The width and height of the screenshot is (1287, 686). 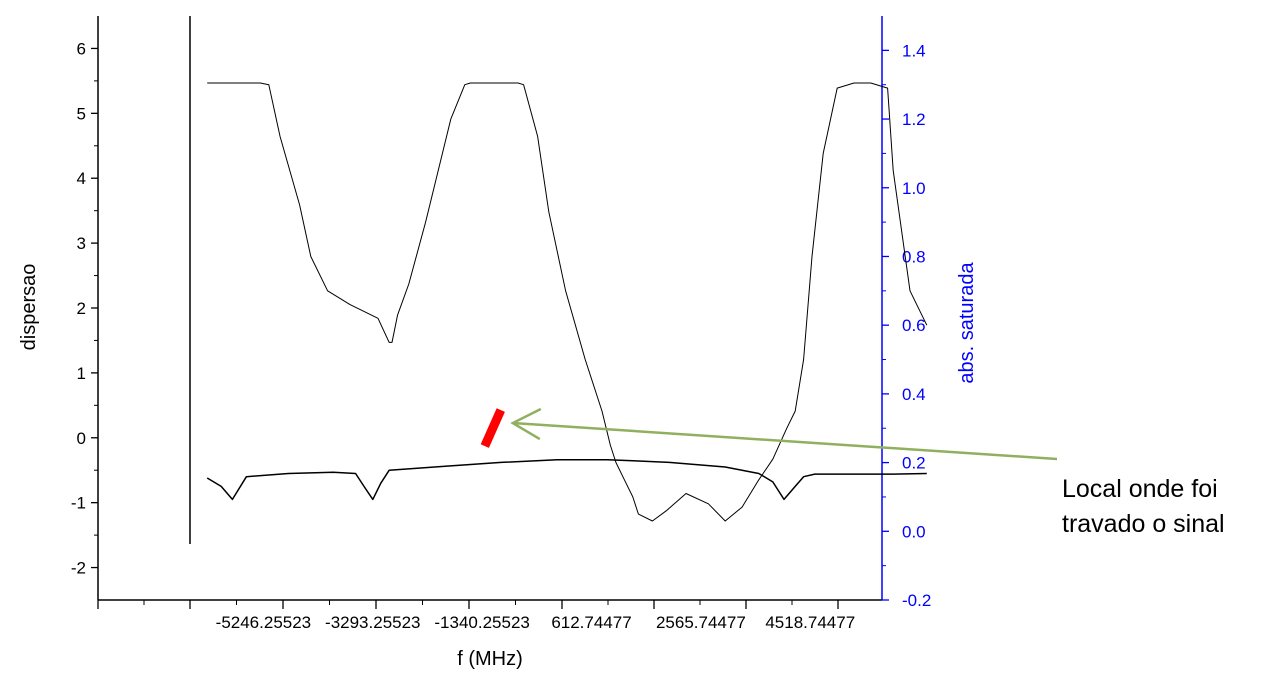 What do you see at coordinates (1140, 489) in the screenshot?
I see `annotation-text-line1: Local onde foi` at bounding box center [1140, 489].